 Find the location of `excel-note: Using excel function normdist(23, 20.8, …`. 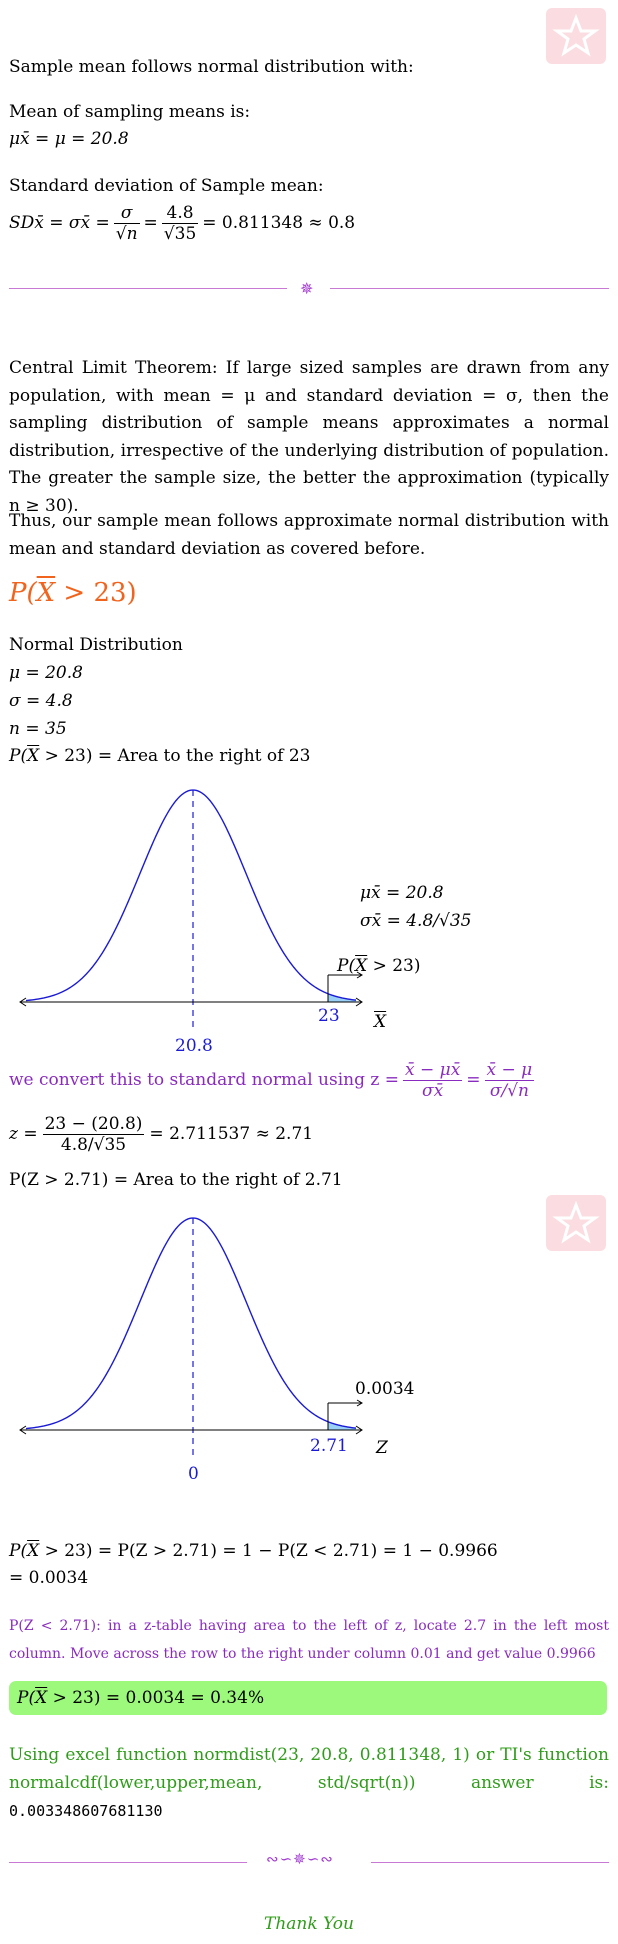

excel-note: Using excel function normdist(23, 20.8, … is located at coordinates (309, 1783).